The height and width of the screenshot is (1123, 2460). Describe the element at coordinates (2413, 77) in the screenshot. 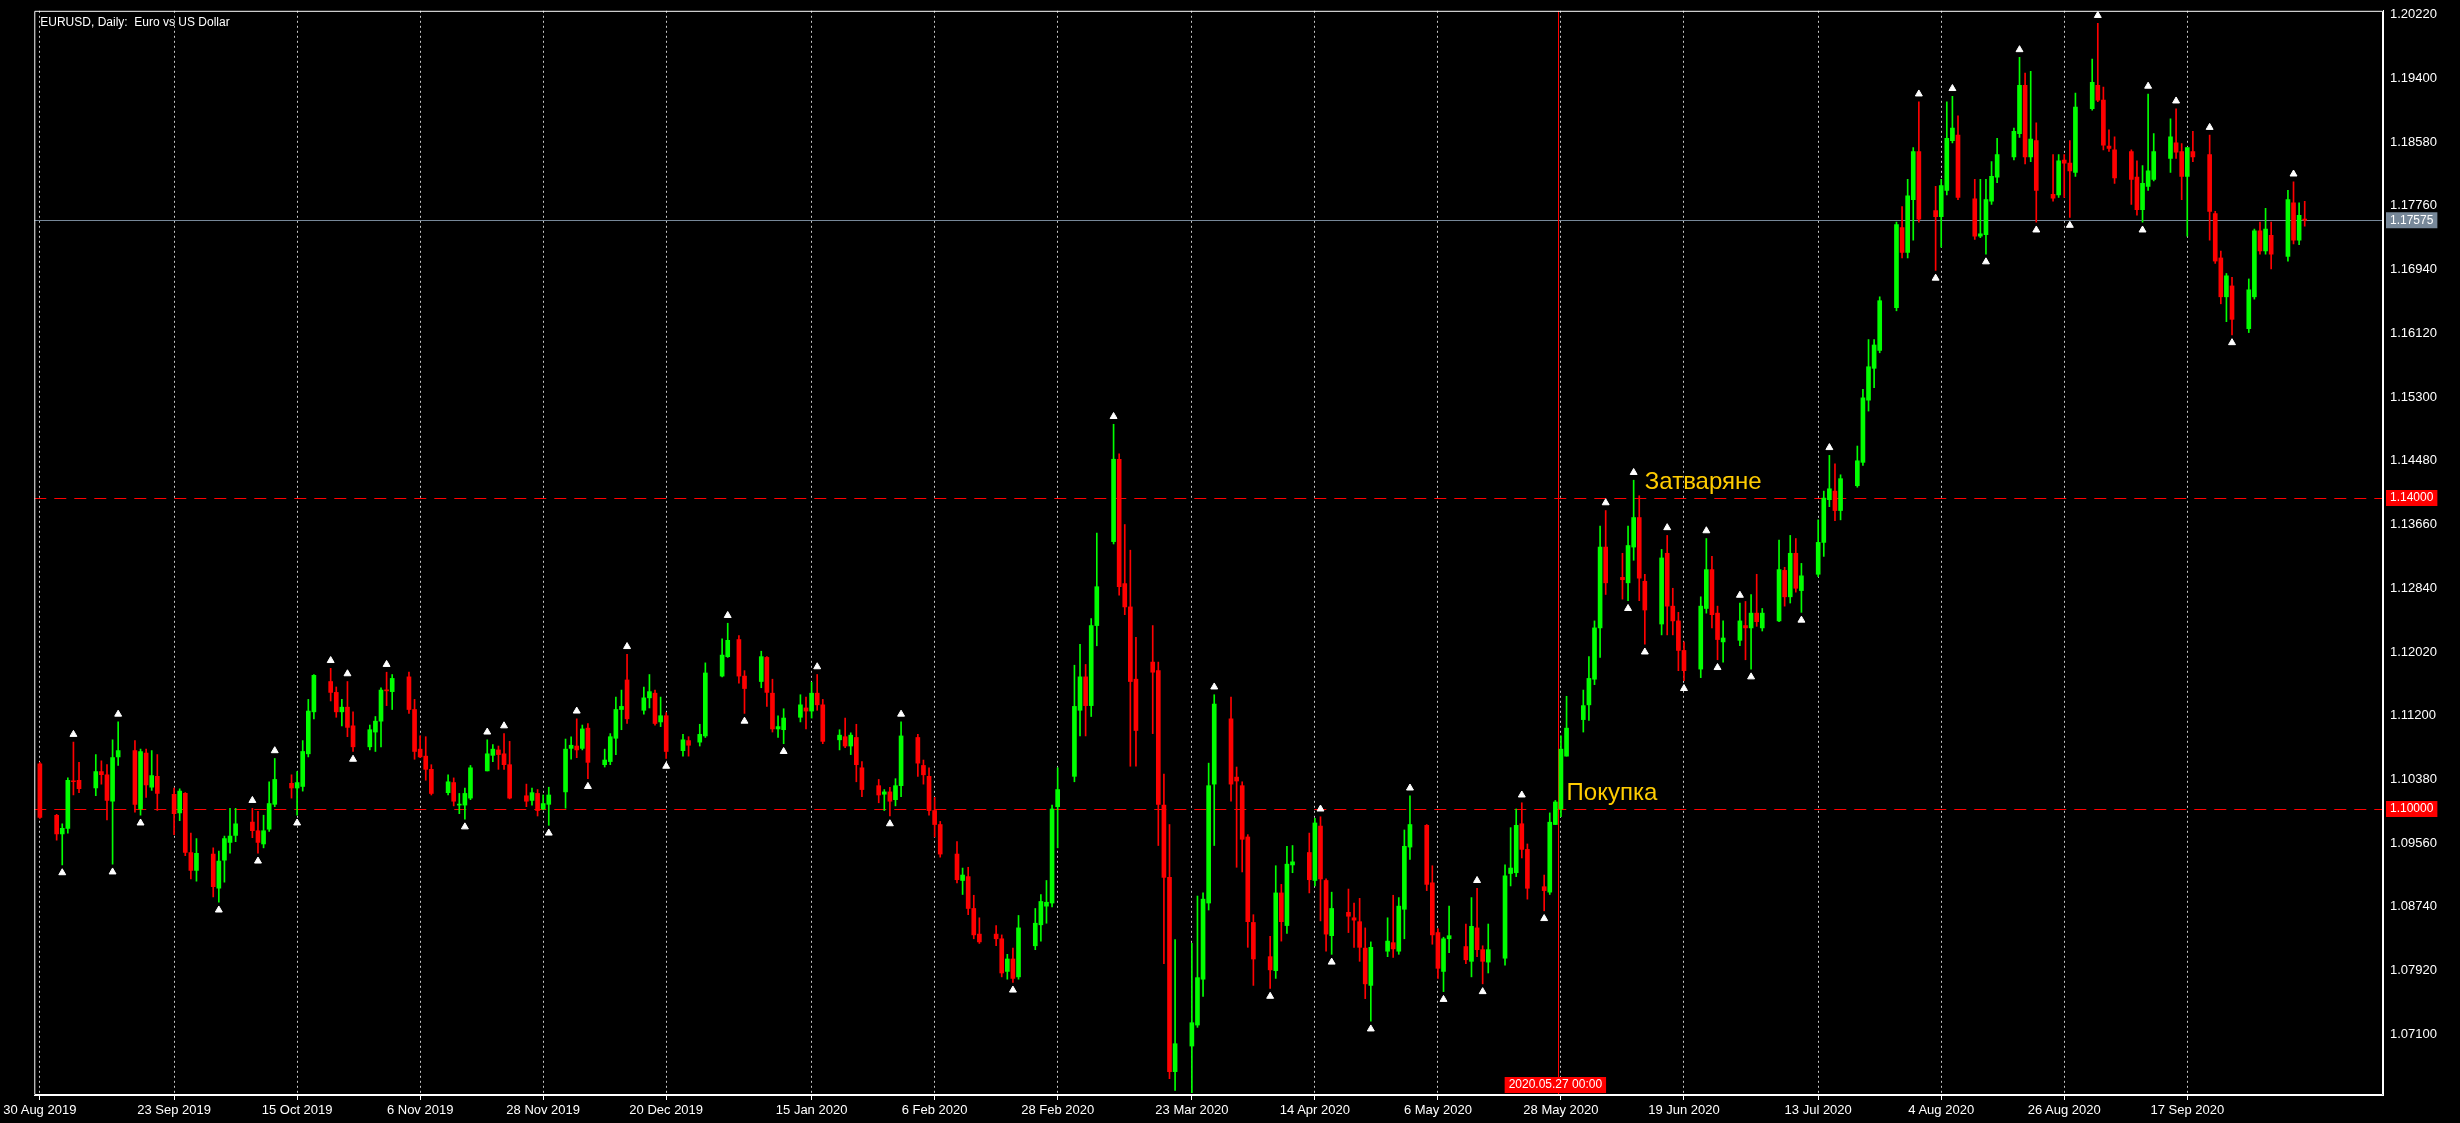

I see `y-tick-label: 1.19400` at that location.